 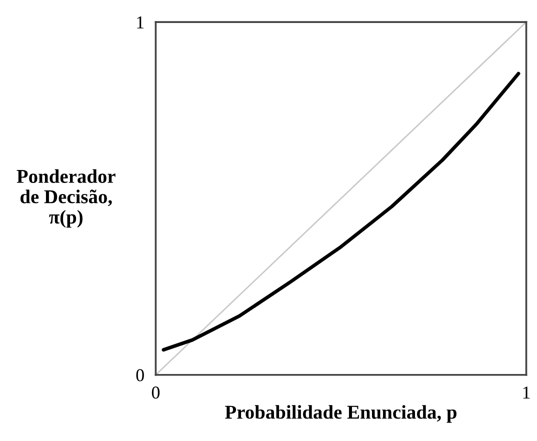 What do you see at coordinates (66, 198) in the screenshot?
I see `y-axis-title: Ponderador de Decisão, π(p)` at bounding box center [66, 198].